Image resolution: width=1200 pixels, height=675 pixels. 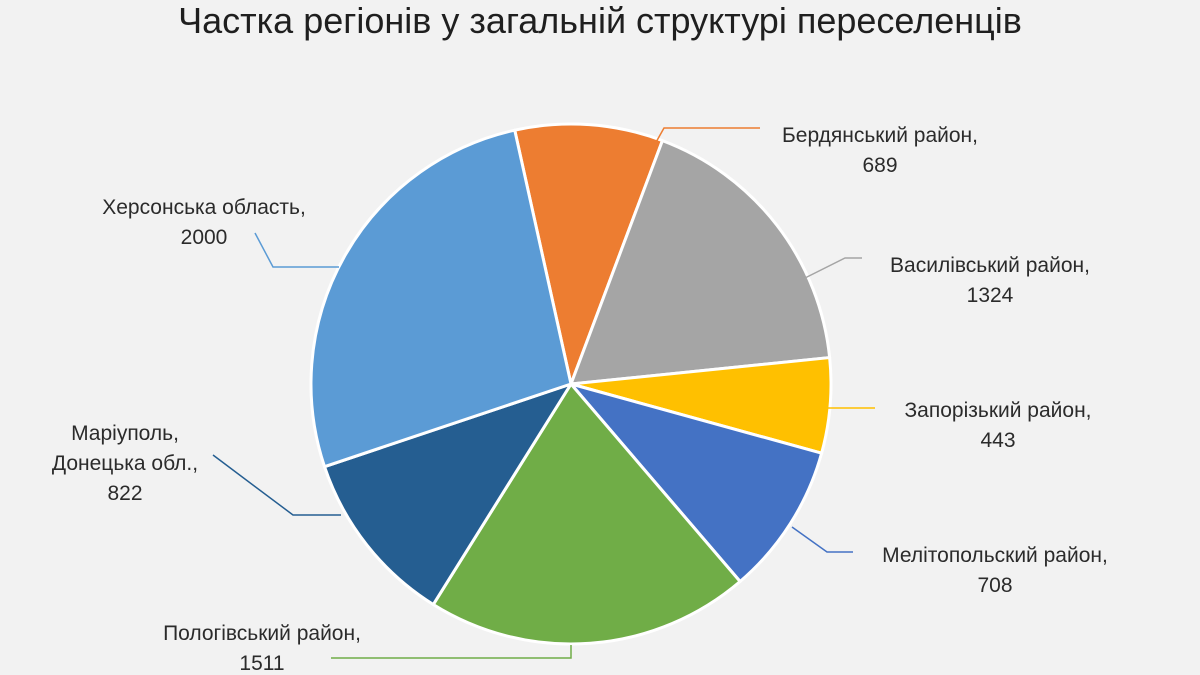 I want to click on data-label: Бердянський район, 689, so click(x=880, y=150).